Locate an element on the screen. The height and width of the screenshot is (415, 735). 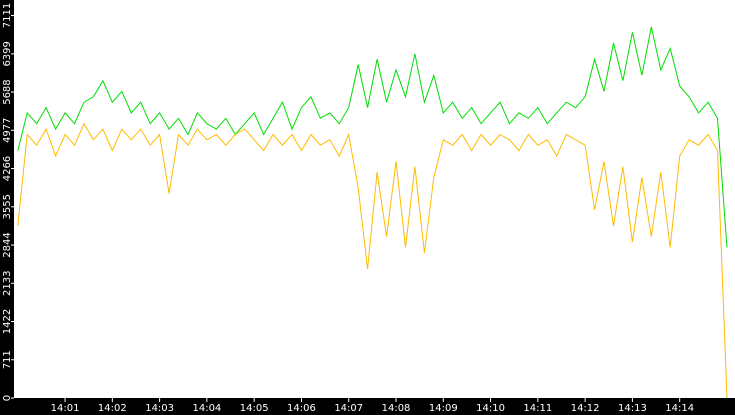
x-tick-label: 14:14 is located at coordinates (679, 408).